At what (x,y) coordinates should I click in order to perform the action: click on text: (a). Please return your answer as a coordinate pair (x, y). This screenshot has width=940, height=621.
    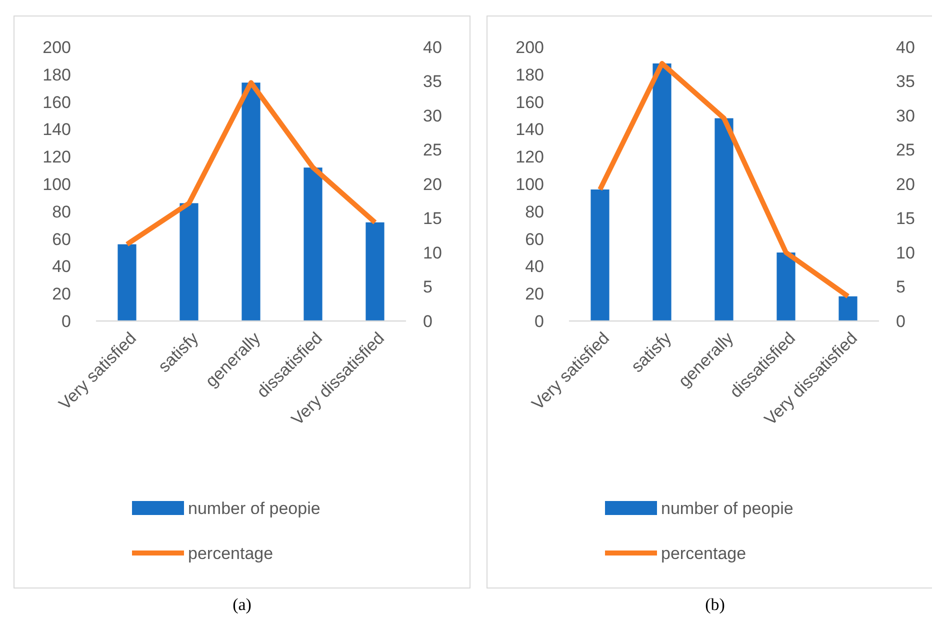
    Looking at the image, I should click on (242, 604).